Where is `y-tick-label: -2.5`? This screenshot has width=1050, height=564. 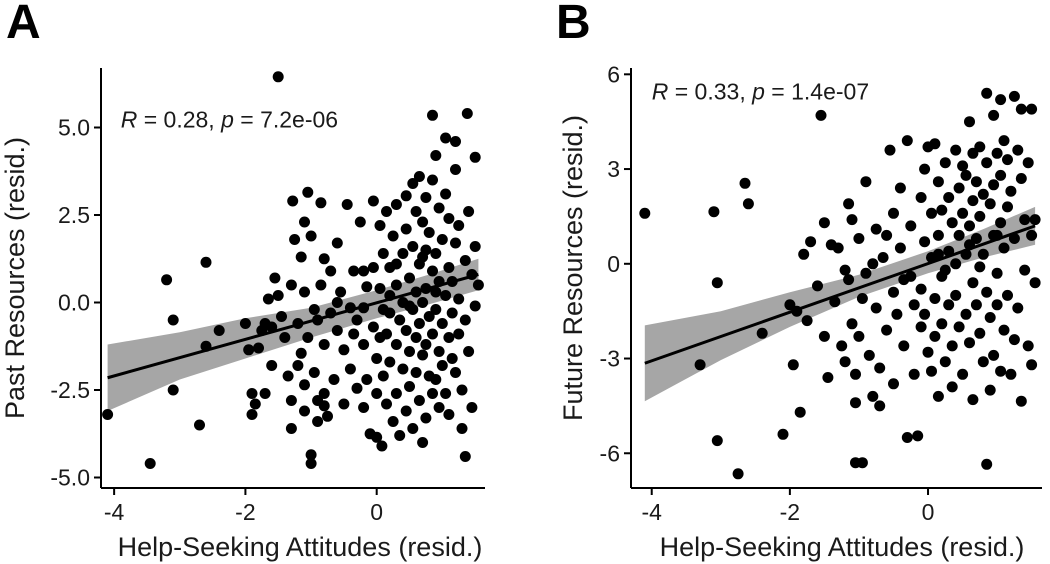 y-tick-label: -2.5 is located at coordinates (70, 390).